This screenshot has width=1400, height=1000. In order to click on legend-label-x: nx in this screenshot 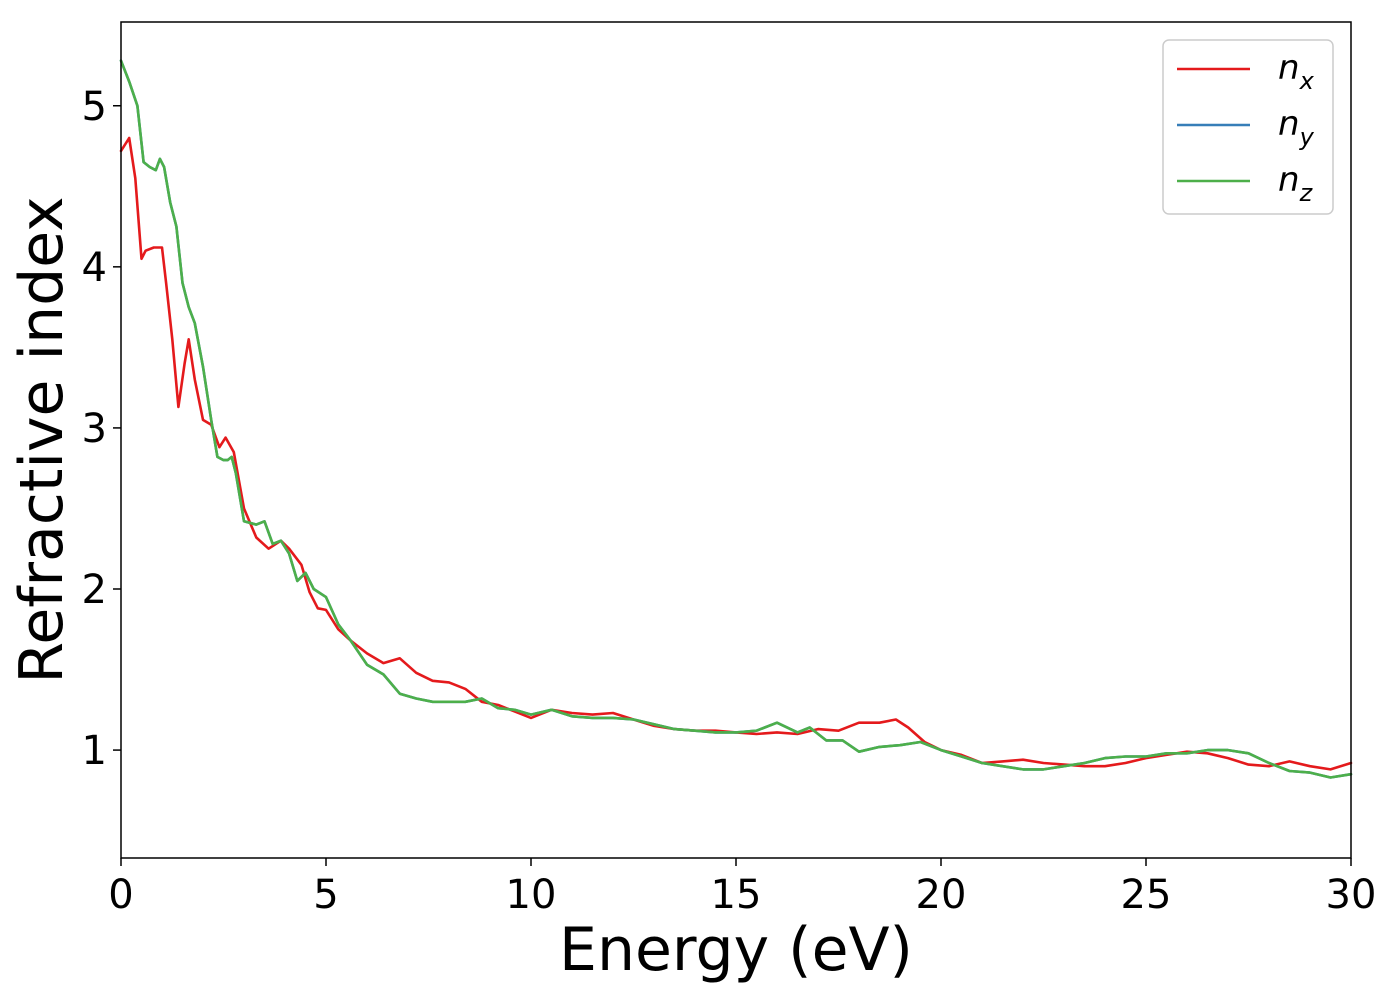, I will do `click(1296, 71)`.